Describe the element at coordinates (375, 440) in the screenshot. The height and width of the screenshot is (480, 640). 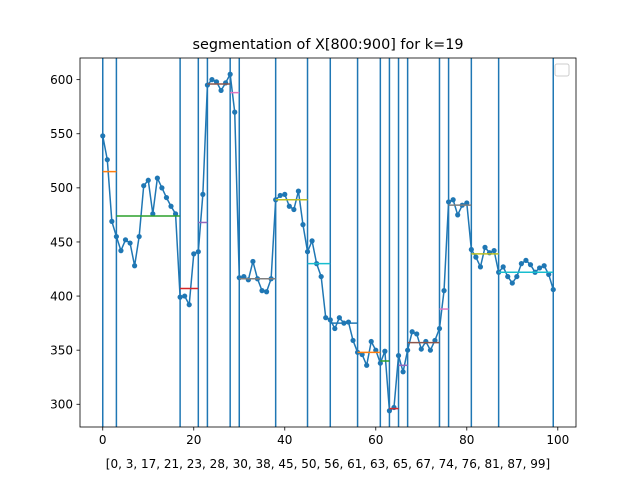
I see `x-tick-label: 60` at that location.